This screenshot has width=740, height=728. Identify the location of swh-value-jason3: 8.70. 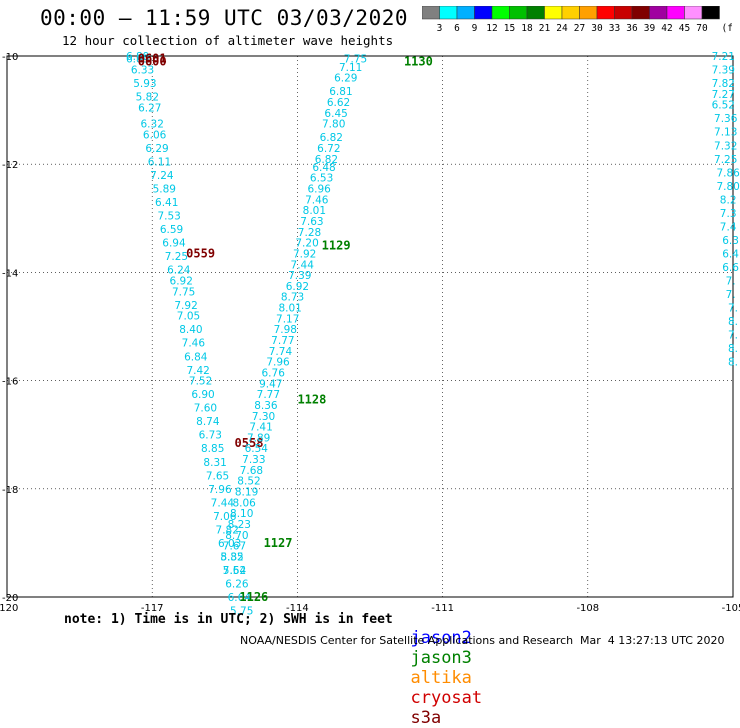
(236, 536).